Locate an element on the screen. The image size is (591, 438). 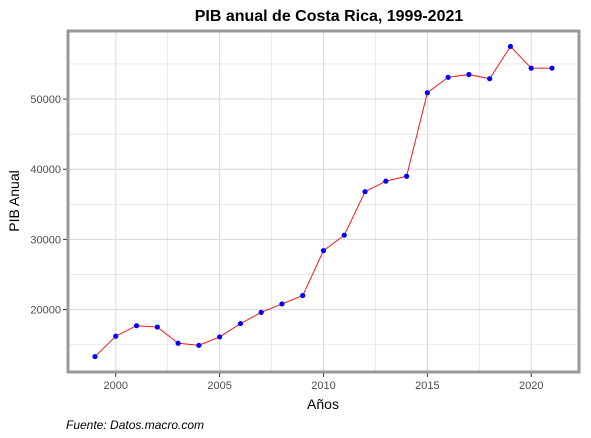
y-tick-label: 20000 is located at coordinates (45, 311).